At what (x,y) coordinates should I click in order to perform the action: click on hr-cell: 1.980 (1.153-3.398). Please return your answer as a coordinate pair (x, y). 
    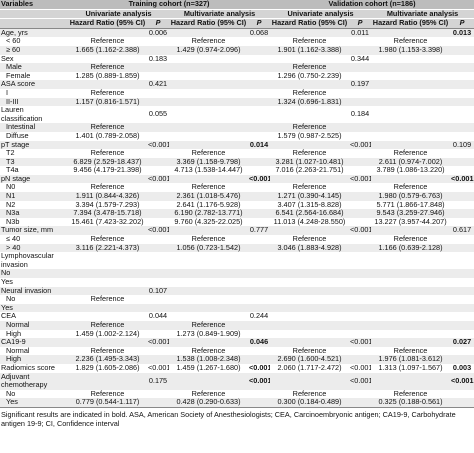
    Looking at the image, I should click on (410, 49).